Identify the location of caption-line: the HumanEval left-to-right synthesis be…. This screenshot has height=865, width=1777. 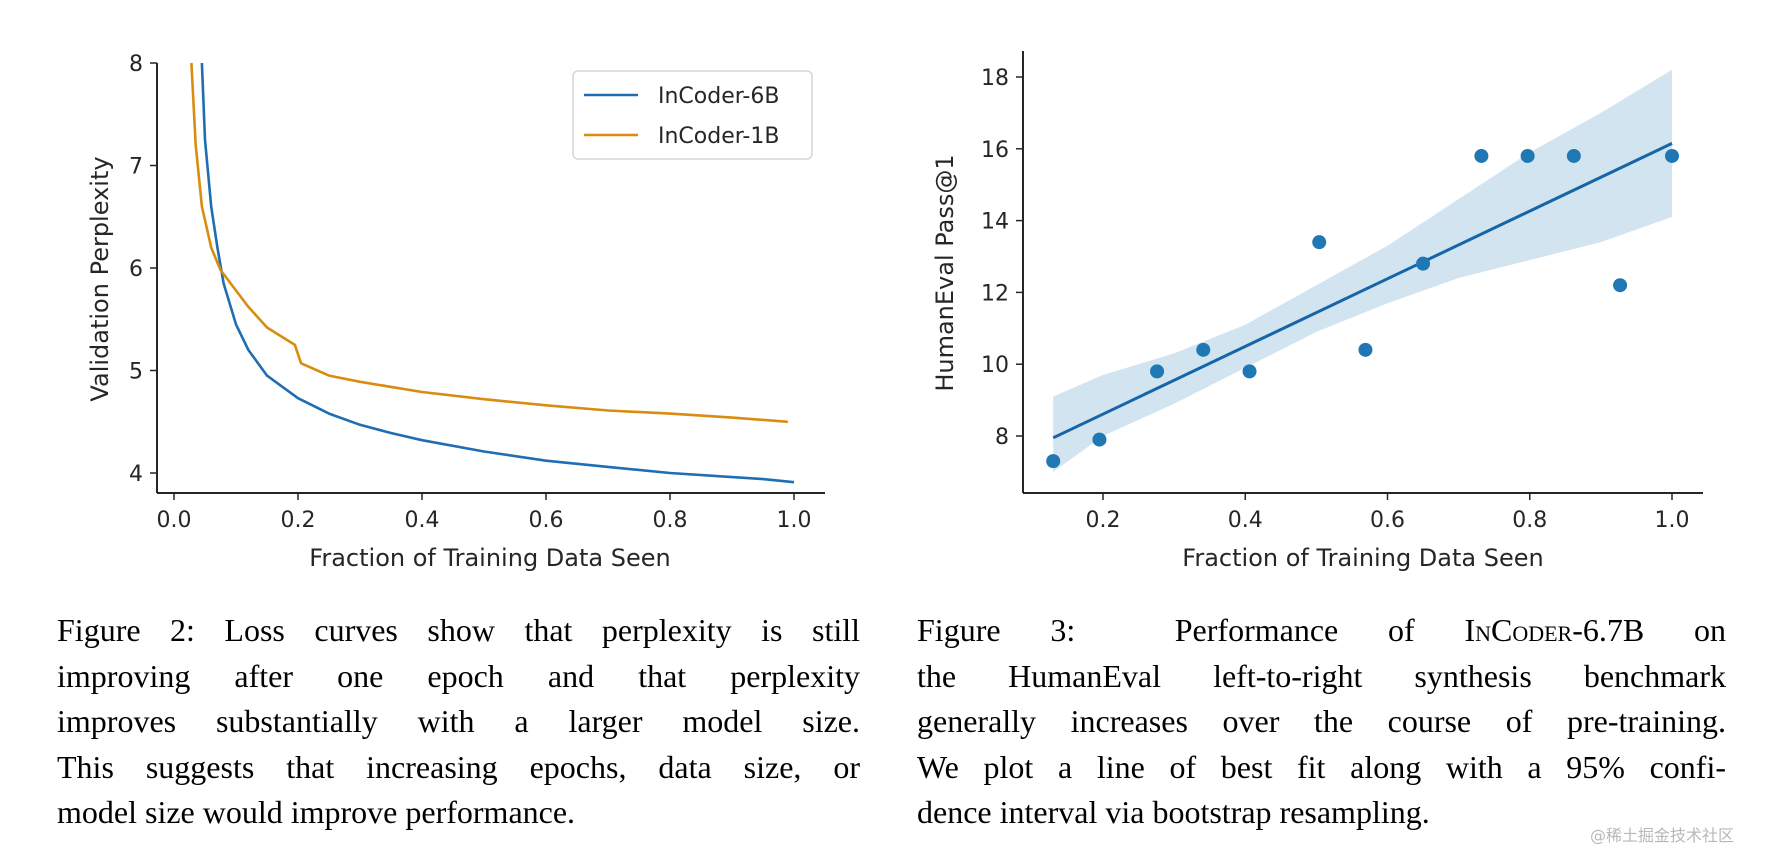
(1321, 675).